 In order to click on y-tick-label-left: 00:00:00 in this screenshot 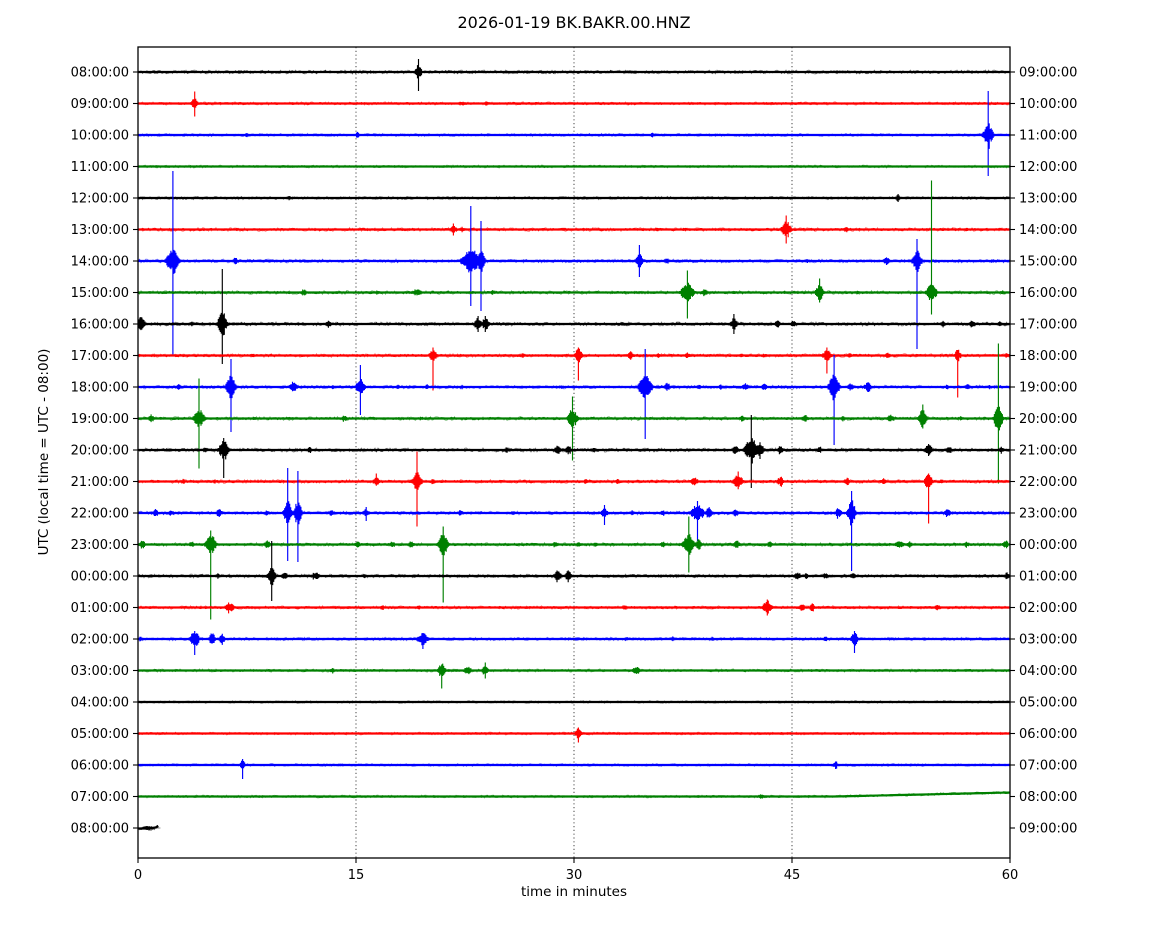, I will do `click(100, 577)`.